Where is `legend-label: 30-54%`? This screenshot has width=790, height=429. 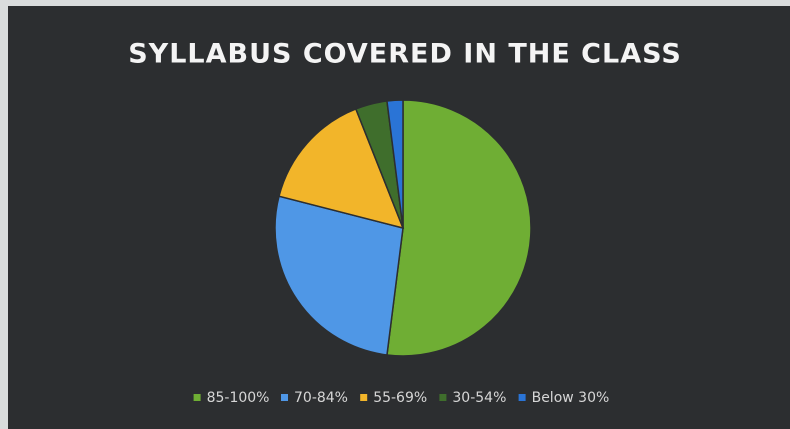
legend-label: 30-54% is located at coordinates (479, 398).